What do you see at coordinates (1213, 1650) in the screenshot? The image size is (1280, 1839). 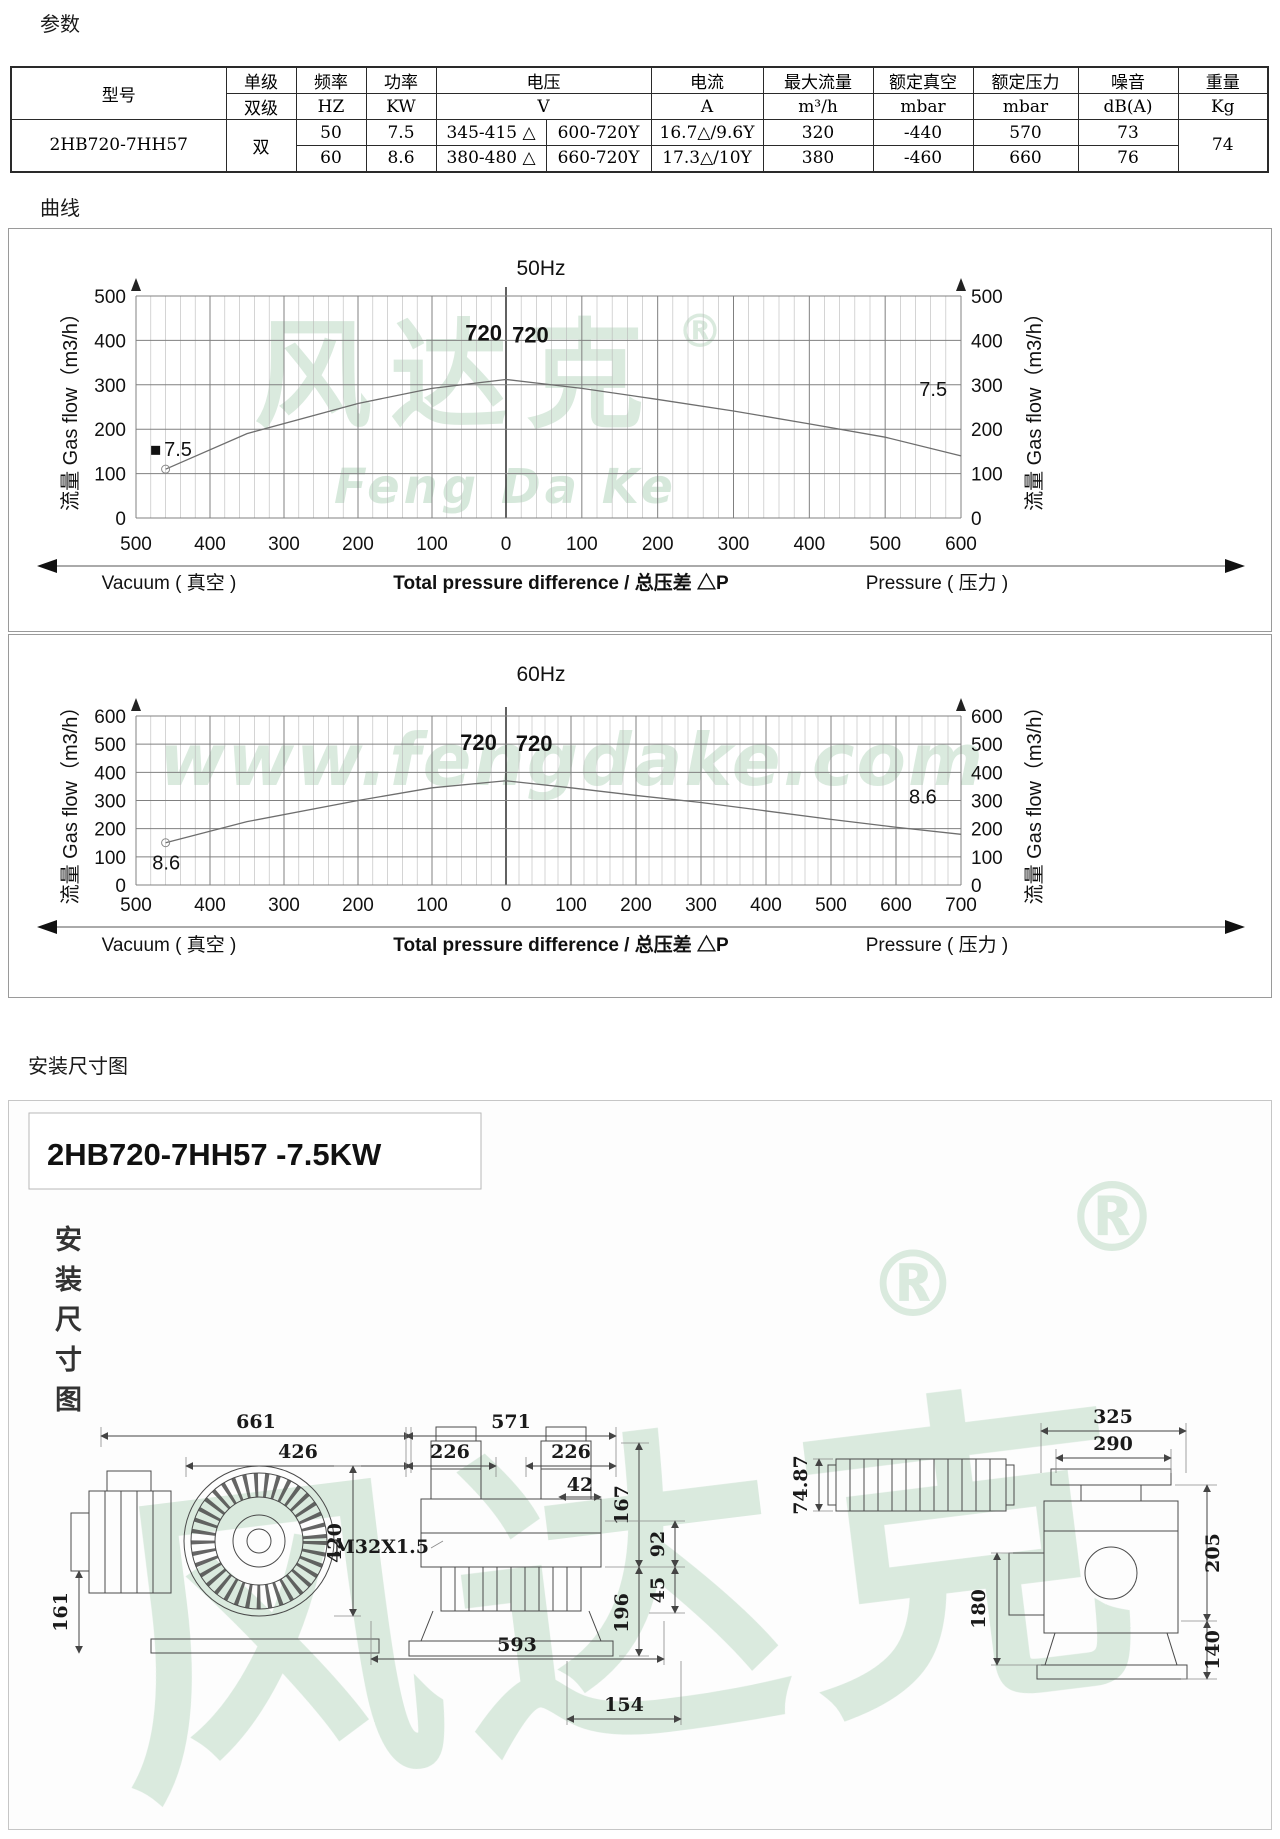 I see `dim-140-label: 140` at bounding box center [1213, 1650].